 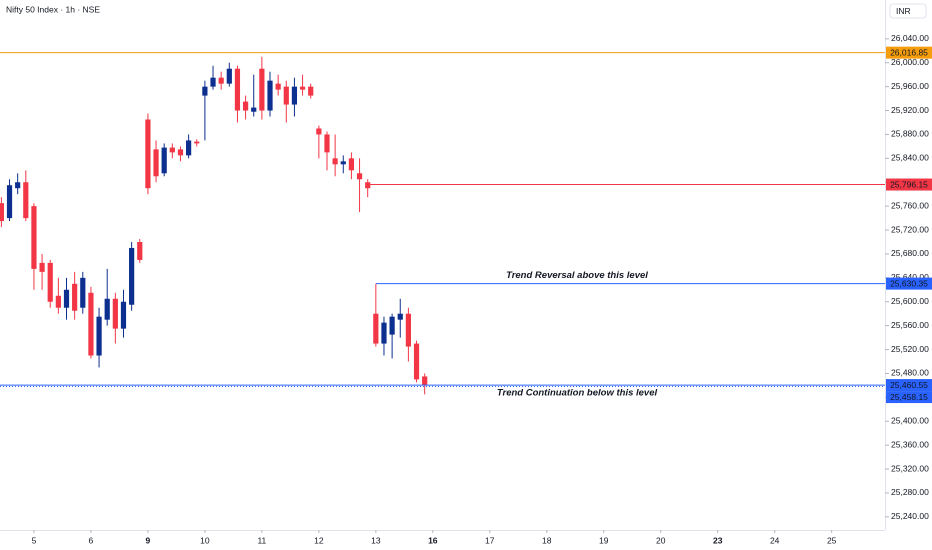 What do you see at coordinates (910, 349) in the screenshot?
I see `y-tick-label: 25,520.00` at bounding box center [910, 349].